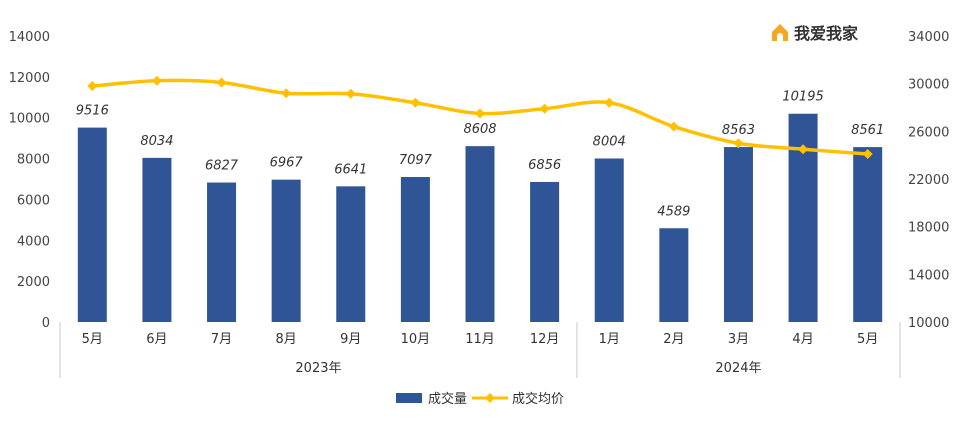 This screenshot has width=960, height=421. Describe the element at coordinates (802, 339) in the screenshot. I see `x-tick: 4月` at that location.